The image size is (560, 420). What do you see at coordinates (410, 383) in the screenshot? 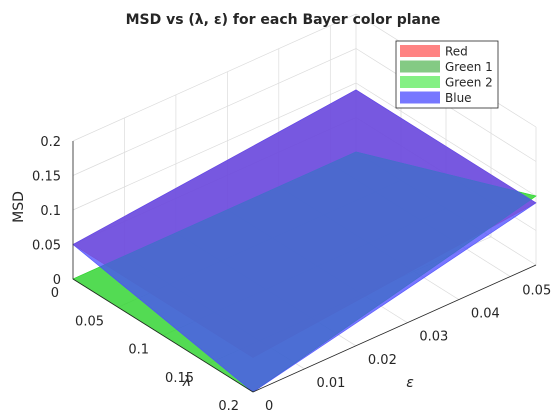
I see `y-axis-label: ε` at bounding box center [410, 383].